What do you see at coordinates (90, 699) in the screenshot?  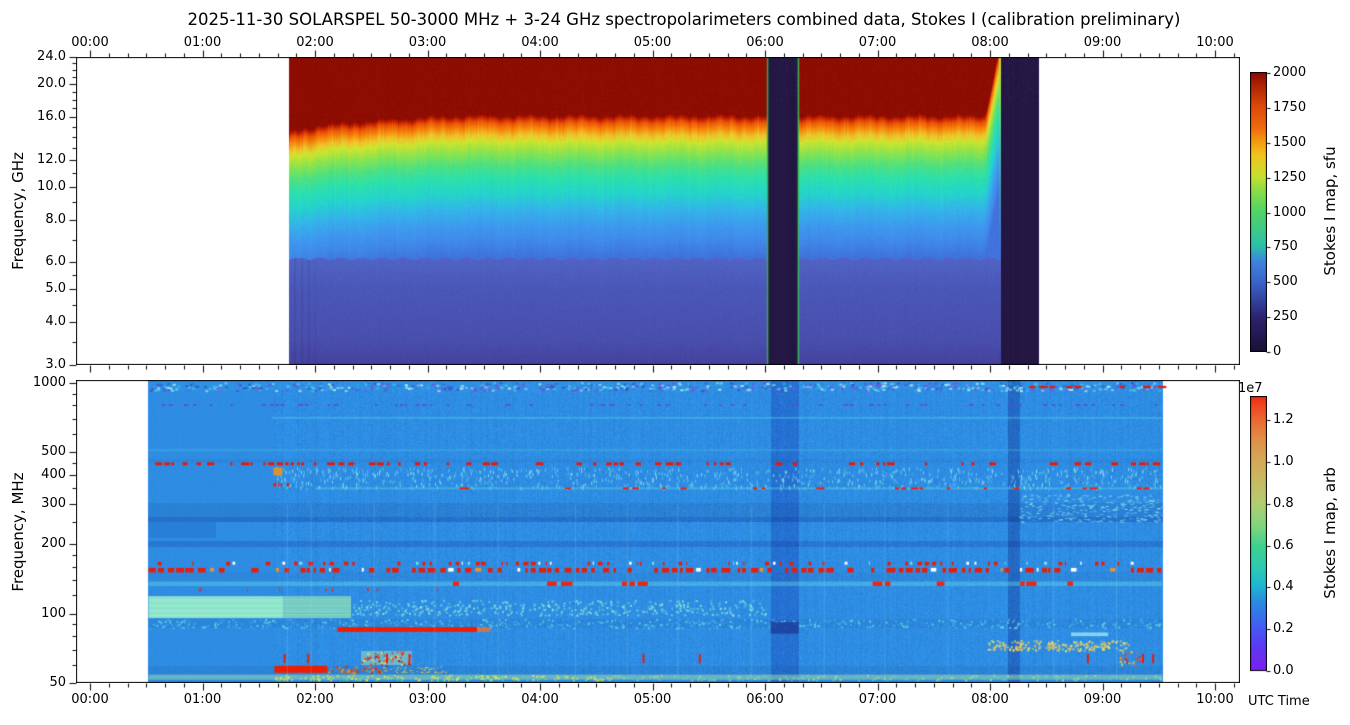 I see `bottom-xtick-label: 00:00` at bounding box center [90, 699].